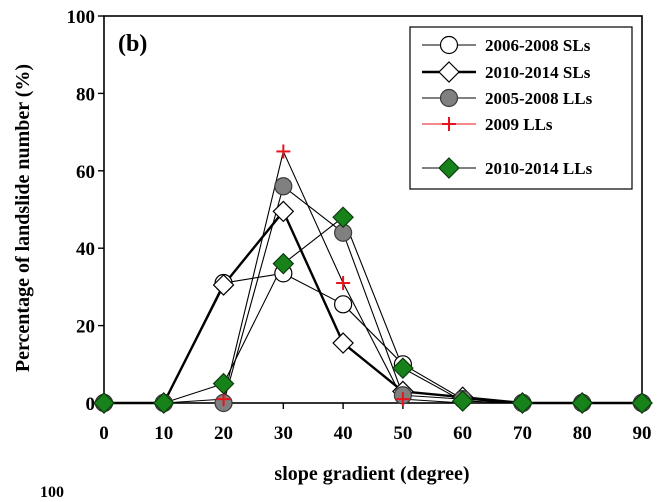 The width and height of the screenshot is (666, 502). I want to click on y-tick-label: 60, so click(85, 172).